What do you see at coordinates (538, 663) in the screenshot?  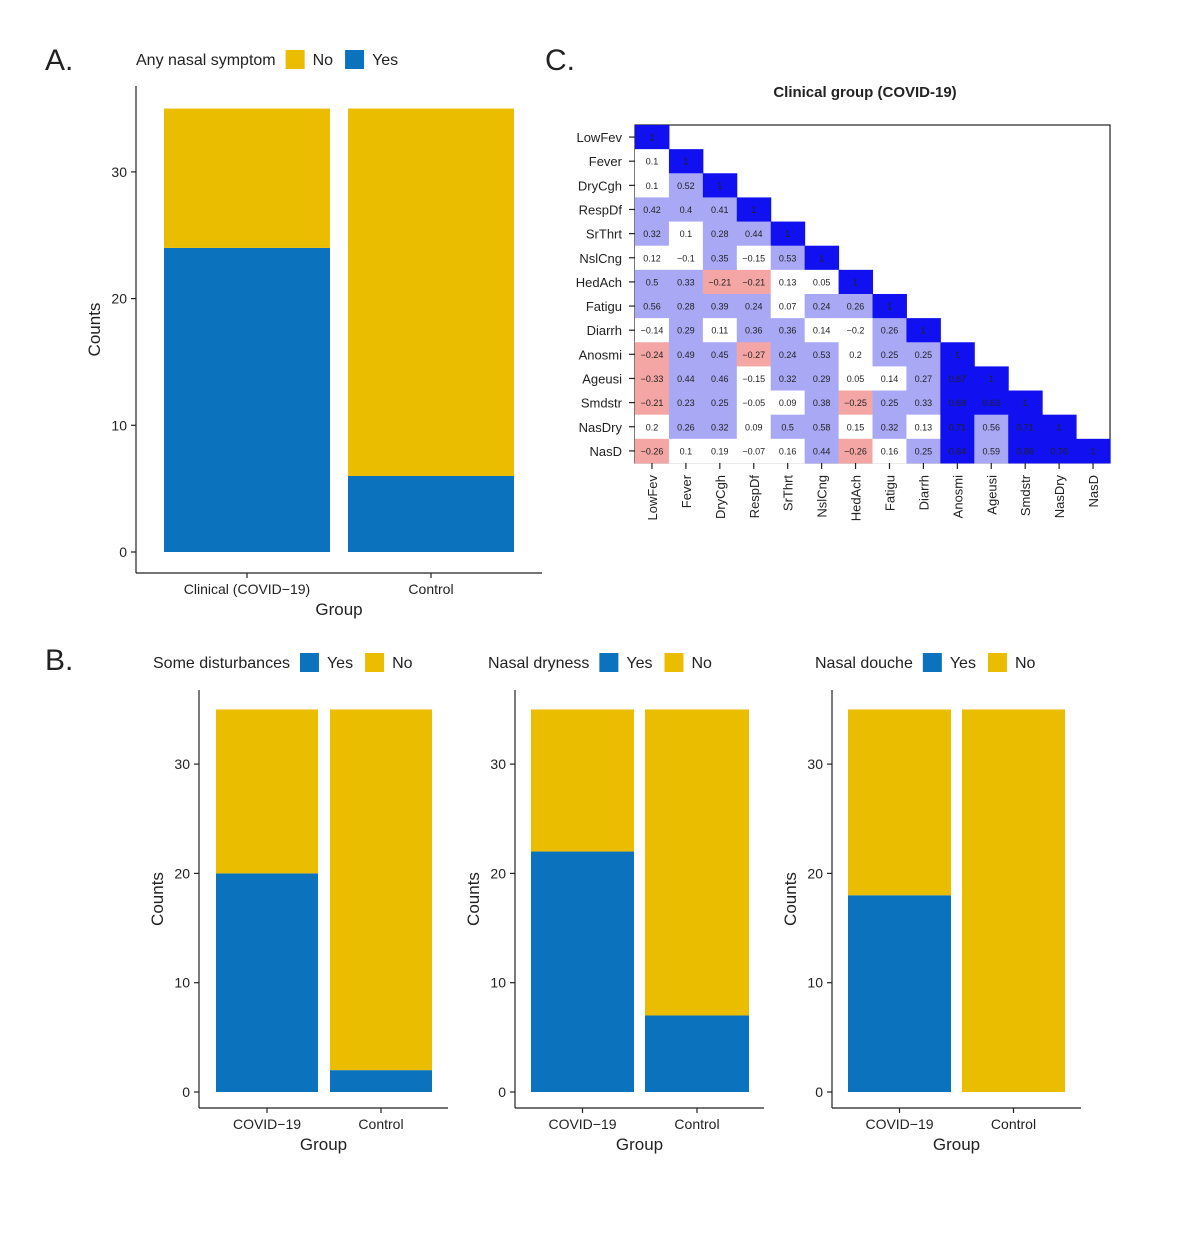 I see `legend-title: Nasal dryness` at bounding box center [538, 663].